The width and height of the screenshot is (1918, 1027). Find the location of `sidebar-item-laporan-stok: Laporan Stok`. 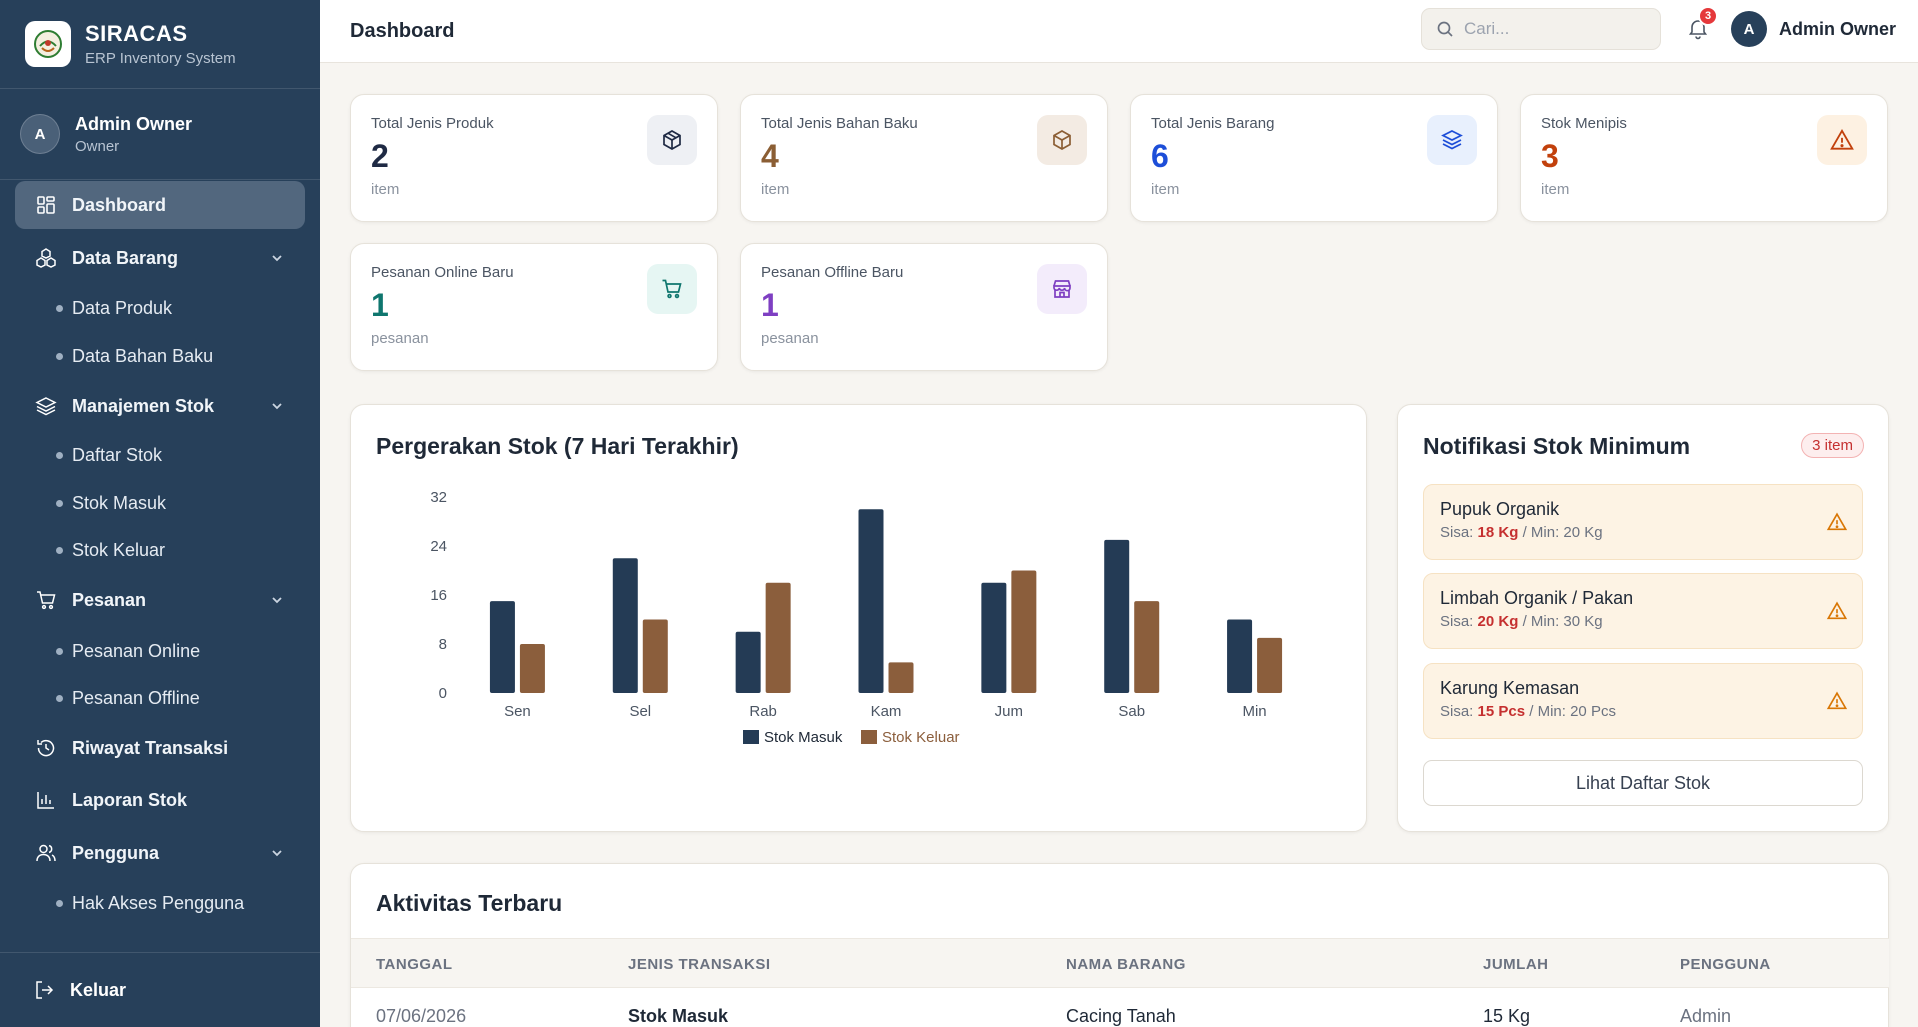

sidebar-item-laporan-stok: Laporan Stok is located at coordinates (160, 800).